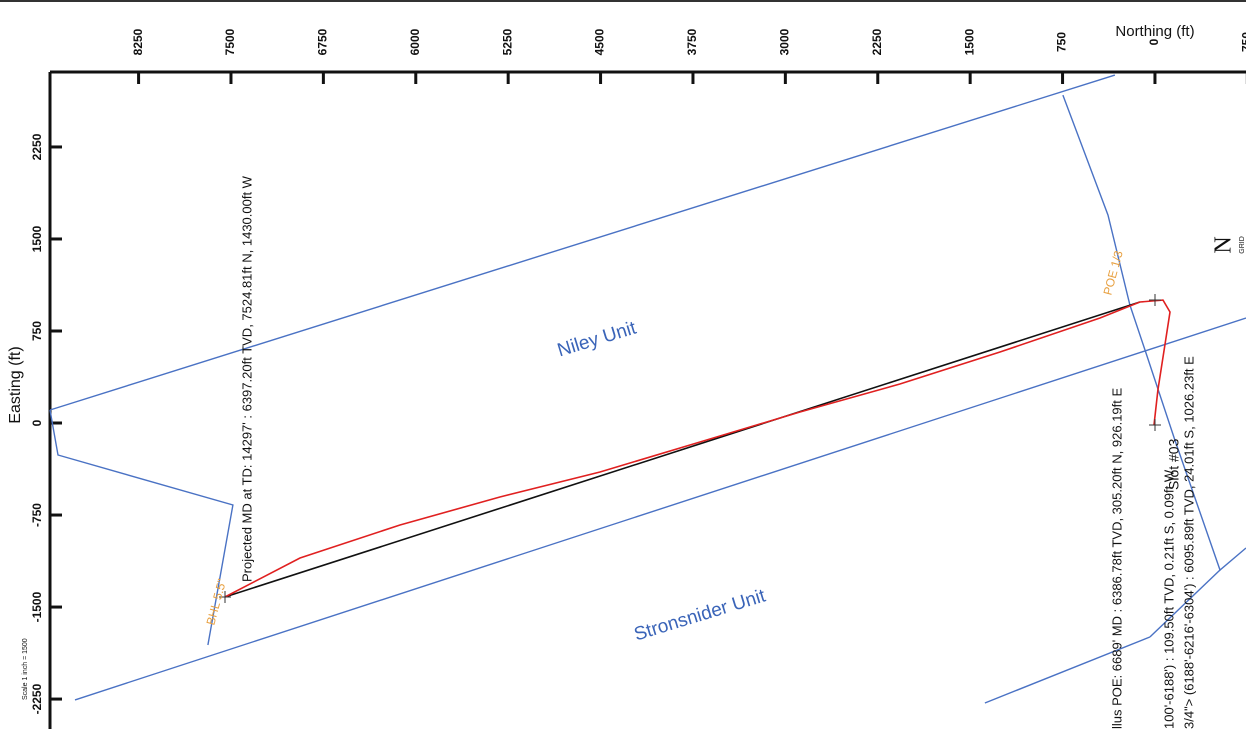  I want to click on x-tick-label: 0, so click(1154, 41).